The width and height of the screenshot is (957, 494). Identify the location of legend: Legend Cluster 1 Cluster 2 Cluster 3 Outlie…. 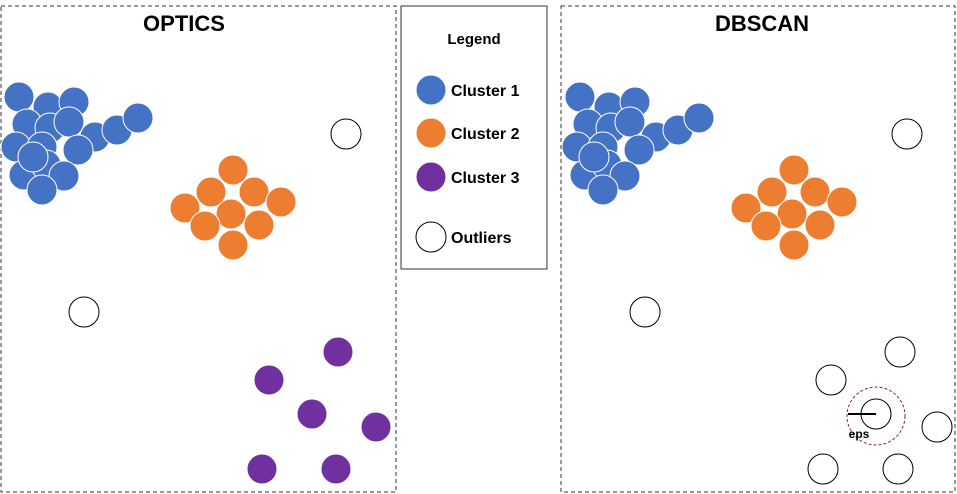
(474, 137).